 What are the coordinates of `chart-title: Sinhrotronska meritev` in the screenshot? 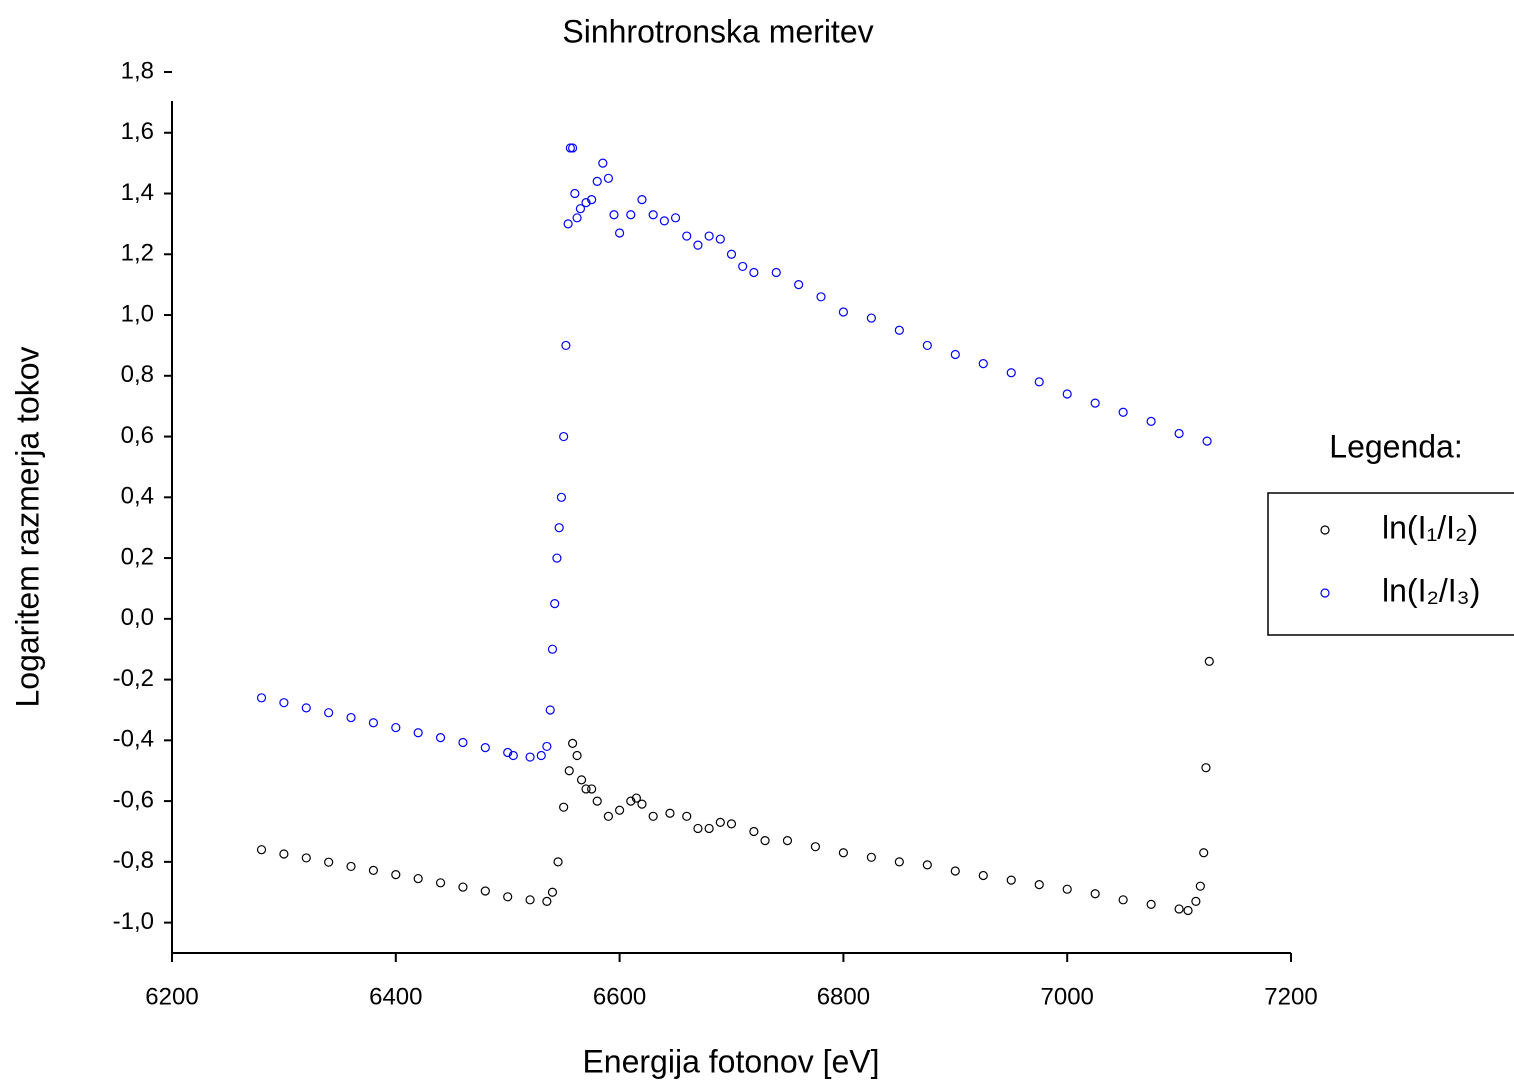 It's located at (717, 31).